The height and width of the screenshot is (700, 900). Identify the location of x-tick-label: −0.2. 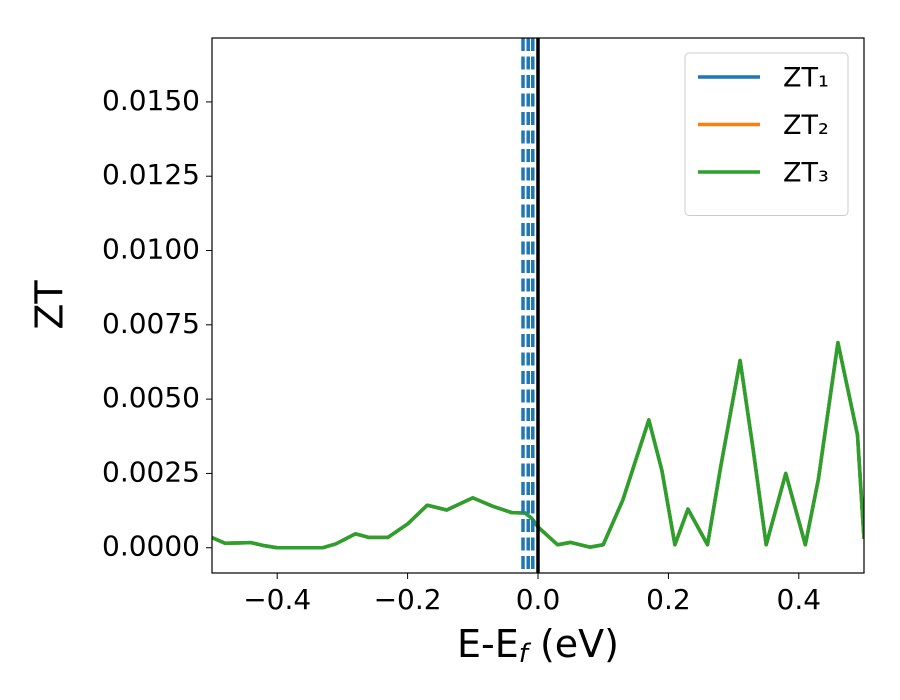
(408, 599).